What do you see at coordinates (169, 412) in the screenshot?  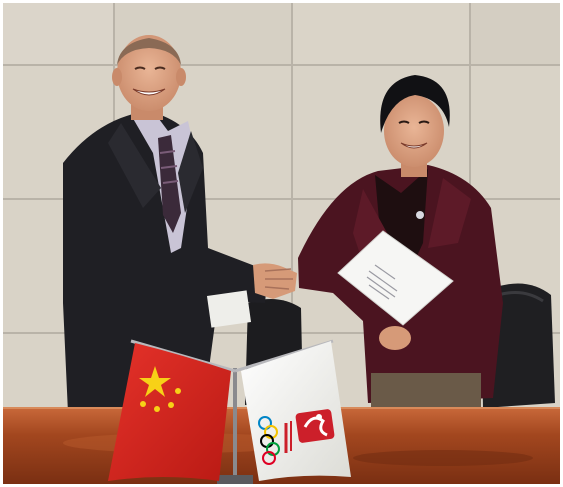 I see `china-flag` at bounding box center [169, 412].